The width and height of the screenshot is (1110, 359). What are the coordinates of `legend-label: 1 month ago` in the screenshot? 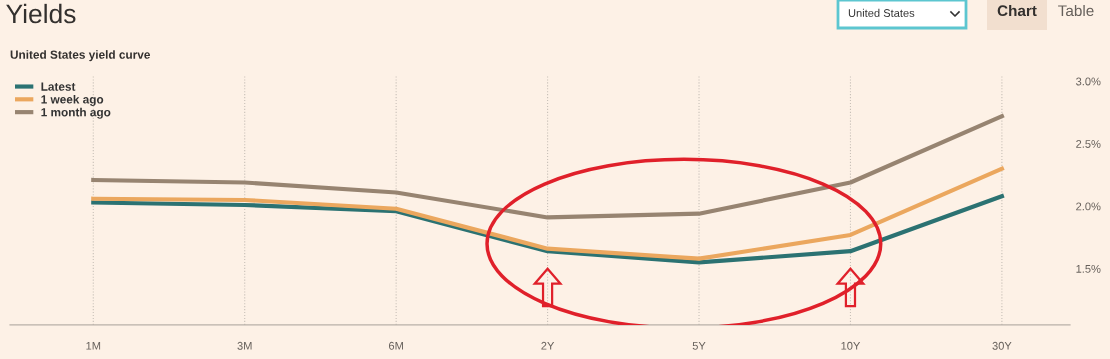 It's located at (76, 113).